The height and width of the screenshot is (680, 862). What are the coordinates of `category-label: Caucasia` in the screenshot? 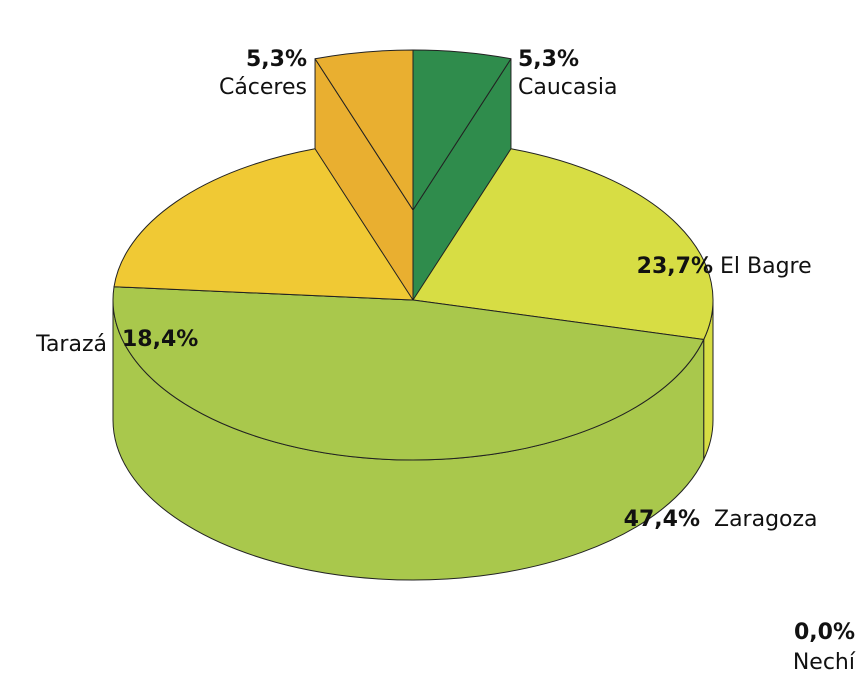 It's located at (567, 87).